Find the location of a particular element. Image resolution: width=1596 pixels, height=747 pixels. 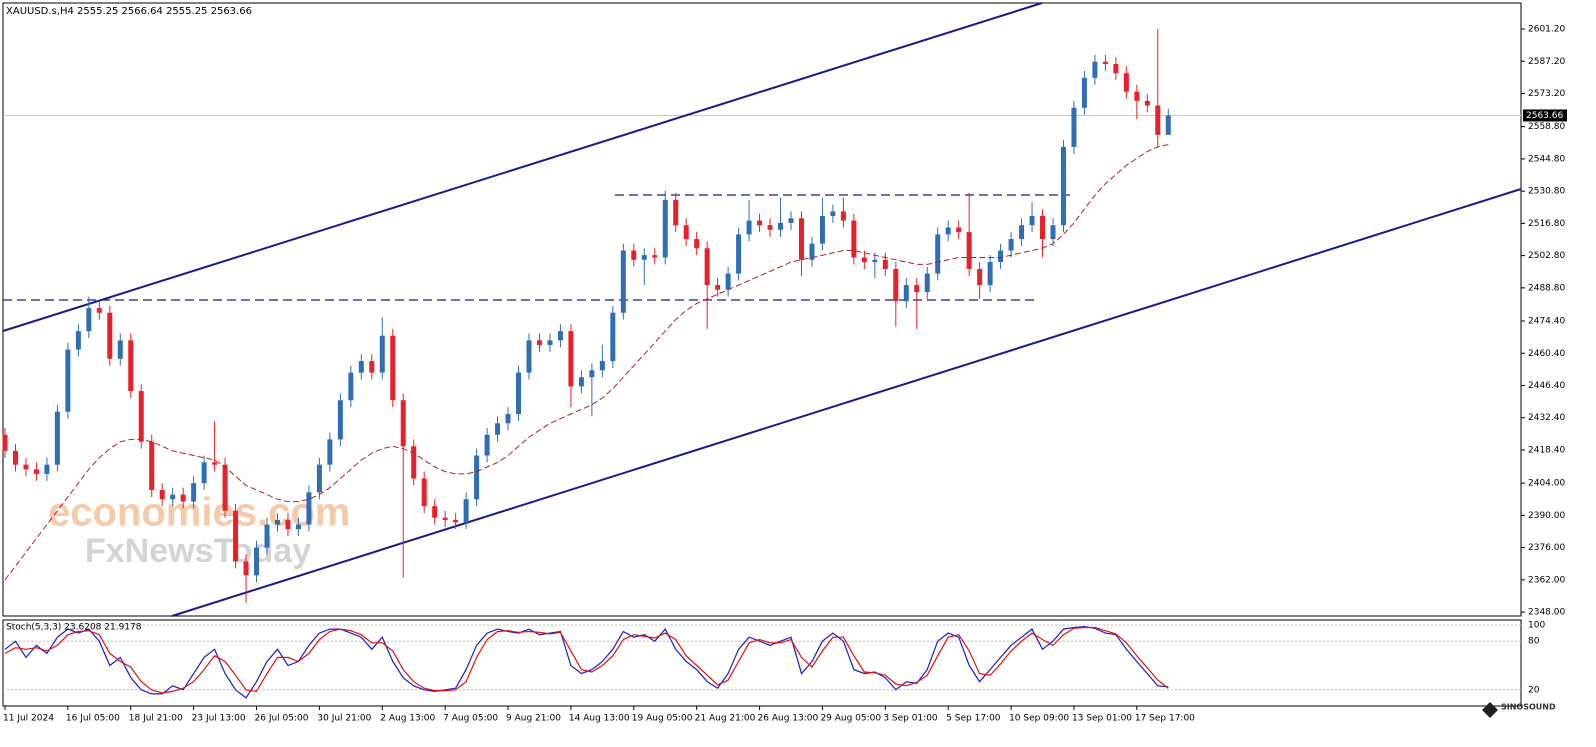

watermark-text: economies.com is located at coordinates (199, 513).